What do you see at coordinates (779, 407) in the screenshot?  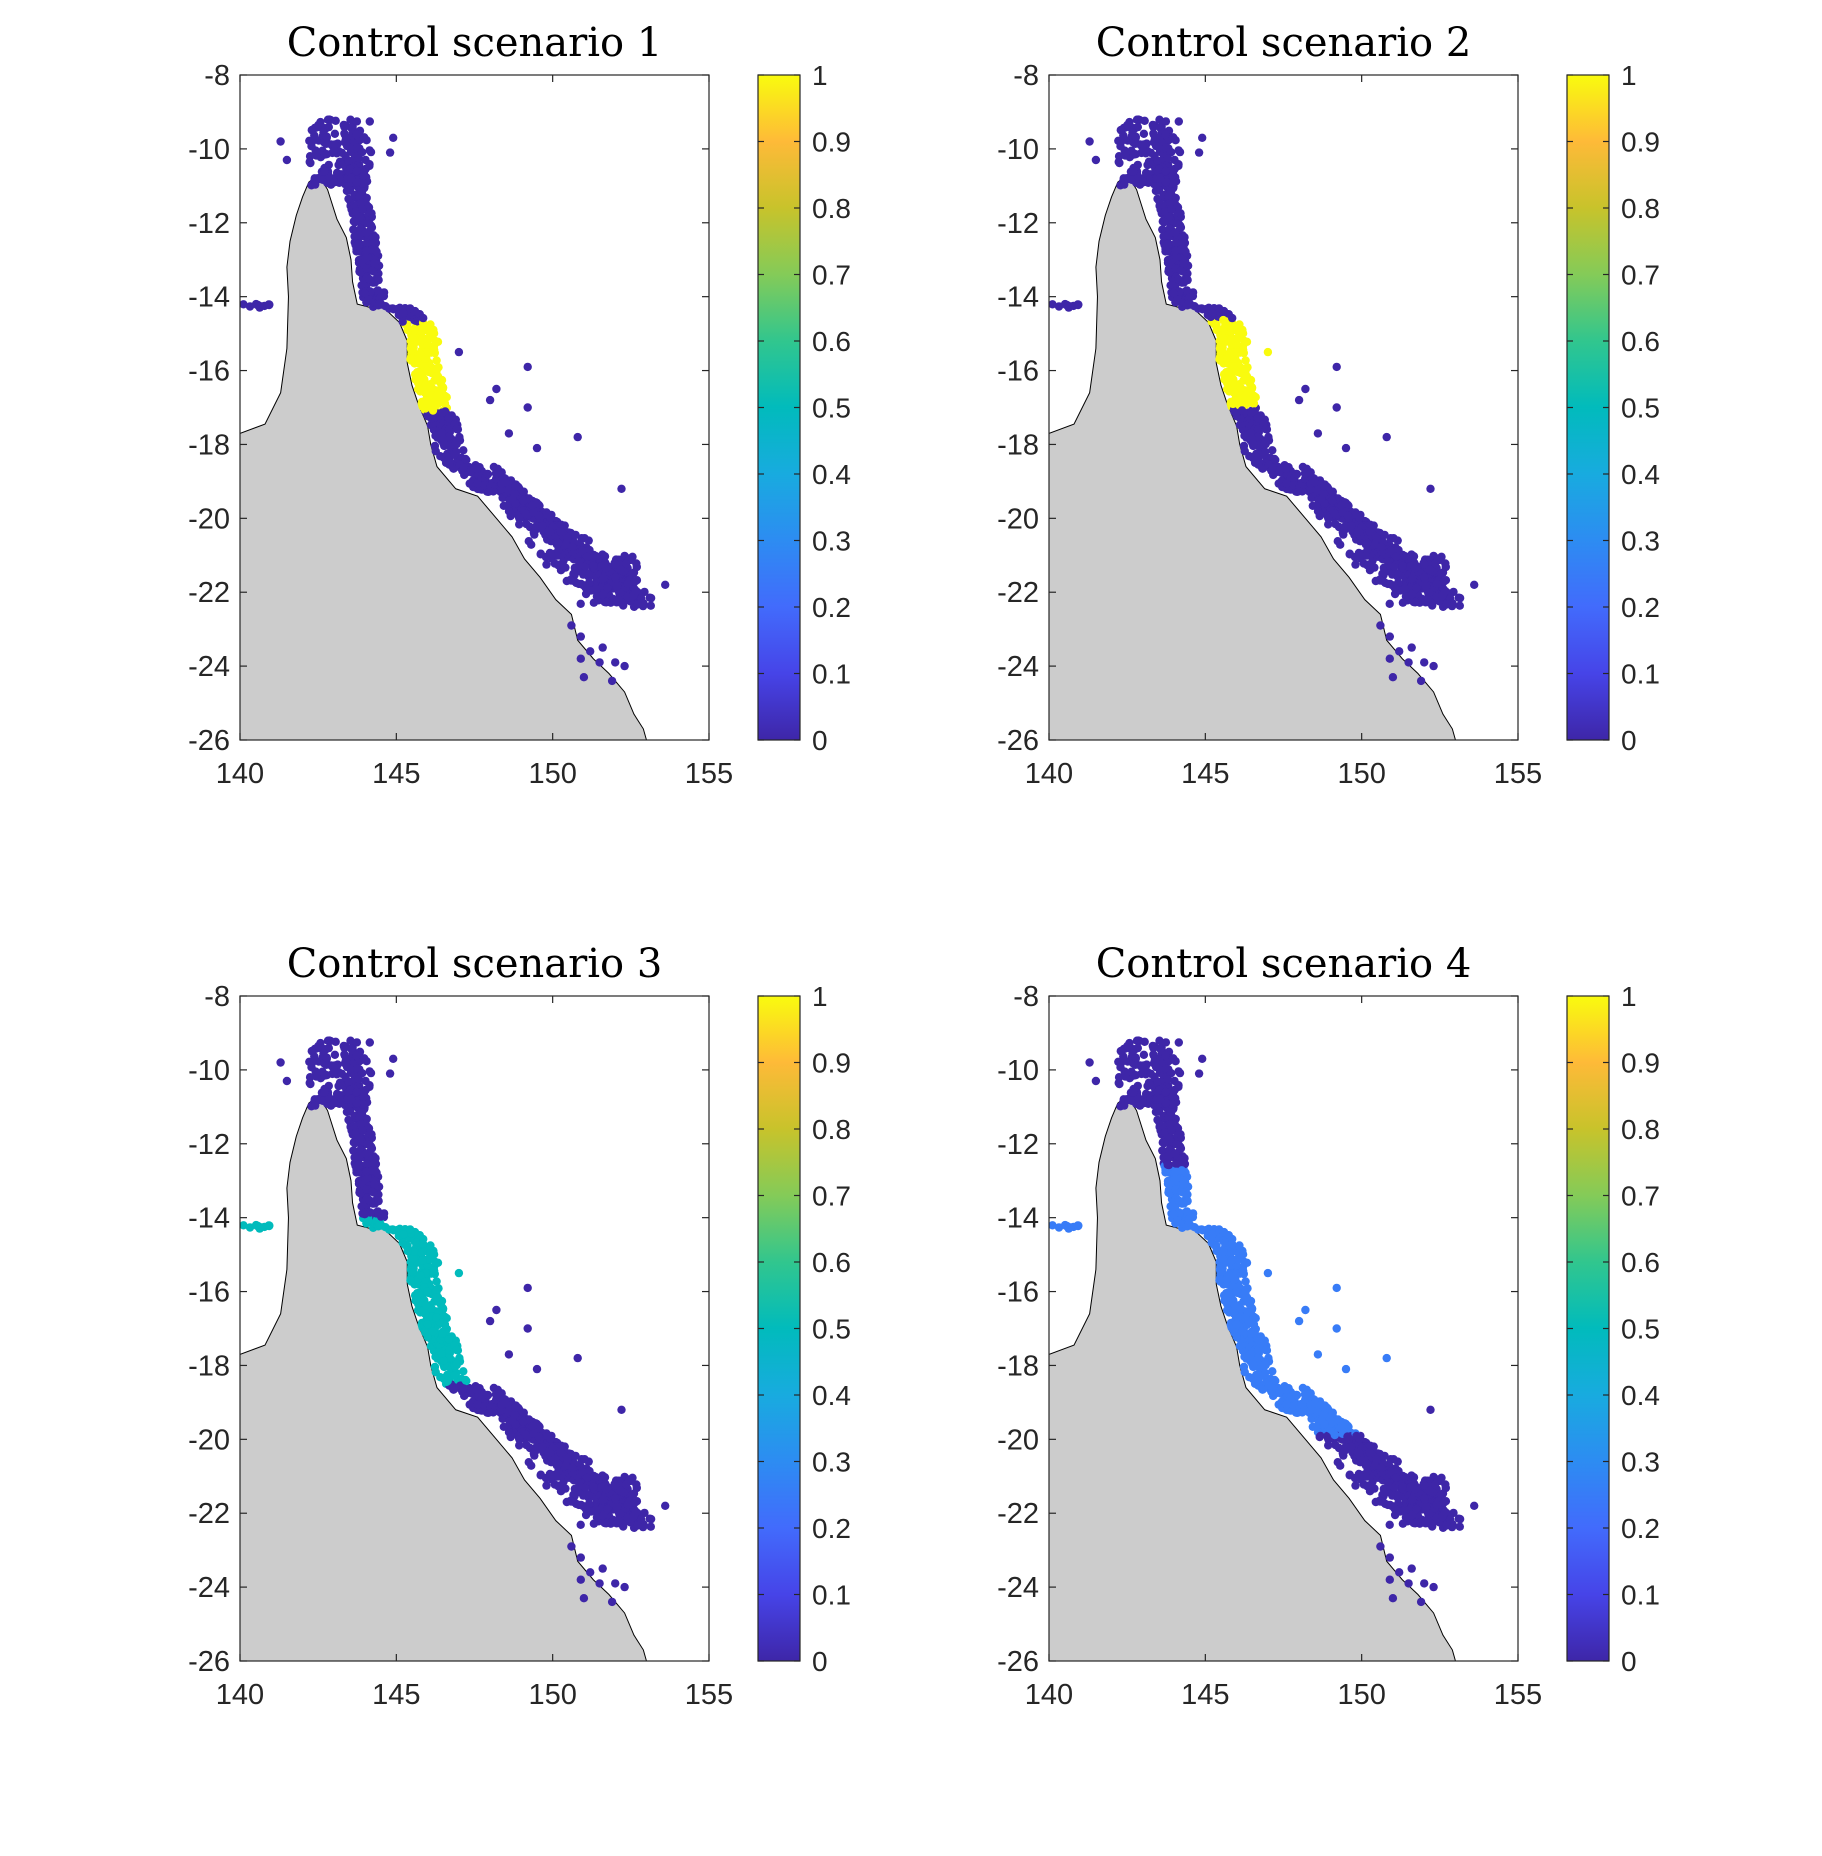 I see `colorbar` at bounding box center [779, 407].